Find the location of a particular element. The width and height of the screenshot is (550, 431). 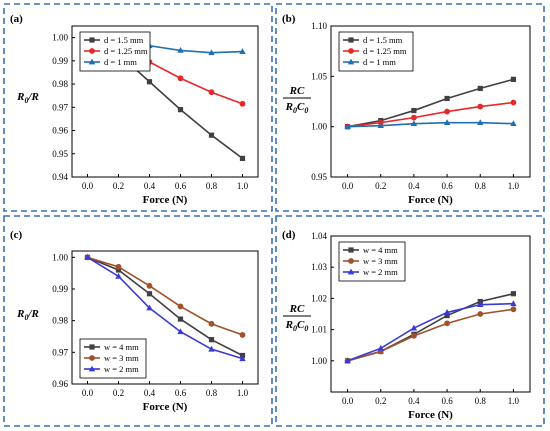

y-tick-label: 1.02 is located at coordinates (319, 298).